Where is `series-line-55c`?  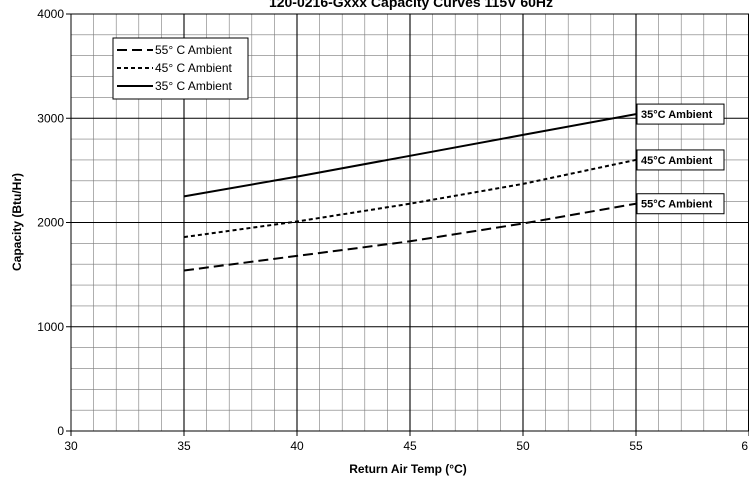 series-line-55c is located at coordinates (410, 237).